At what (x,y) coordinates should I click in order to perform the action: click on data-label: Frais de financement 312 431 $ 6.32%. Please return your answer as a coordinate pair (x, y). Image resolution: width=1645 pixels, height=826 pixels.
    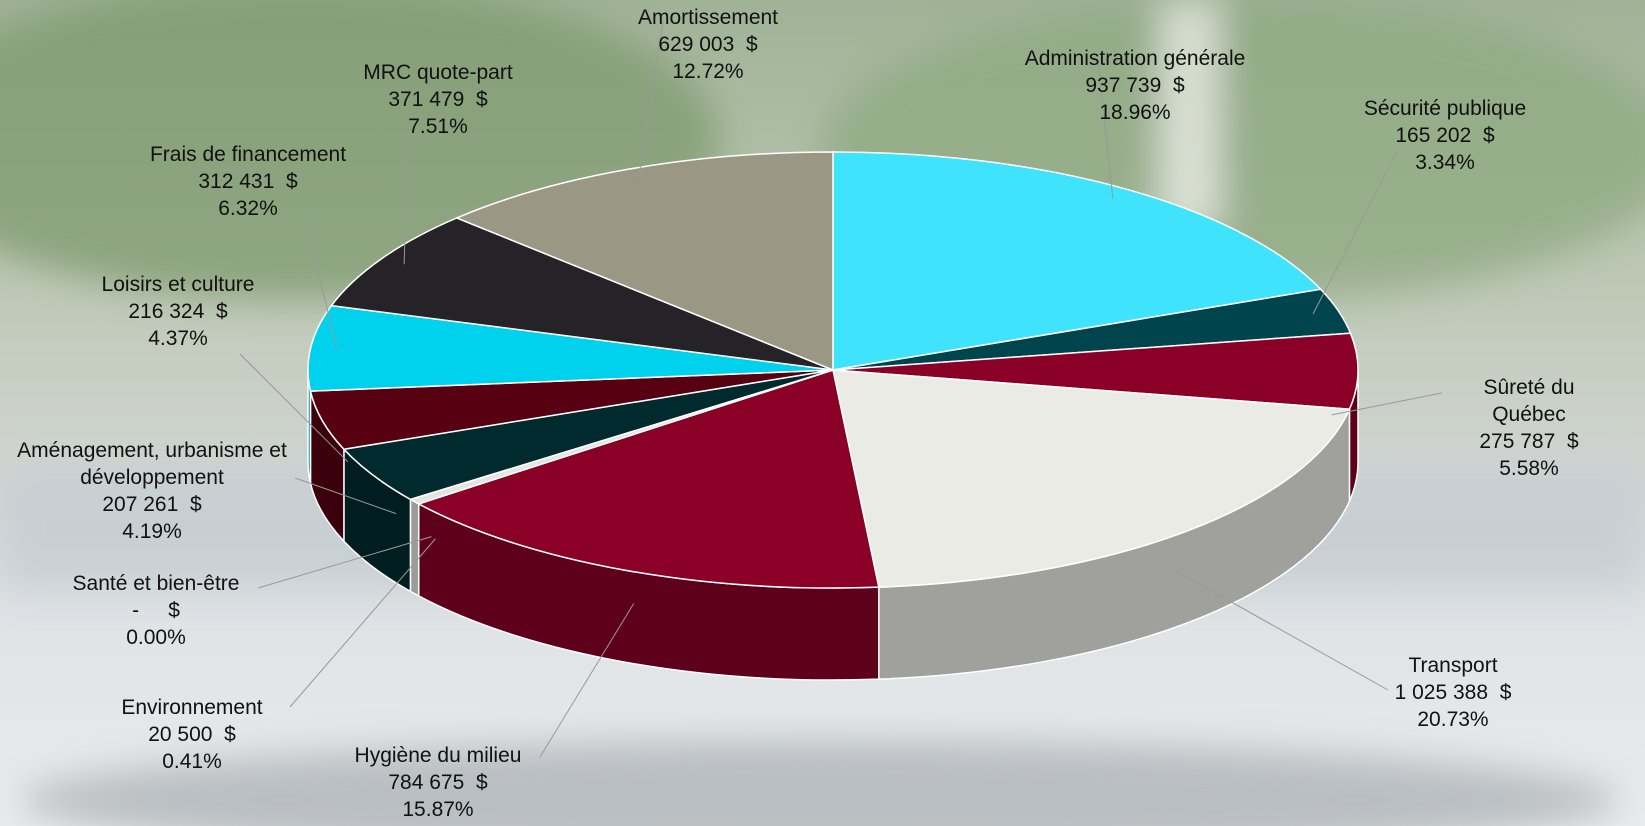
    Looking at the image, I should click on (248, 181).